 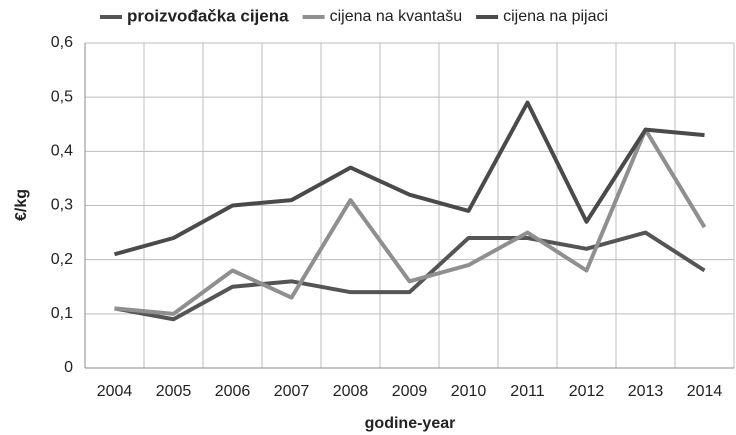 What do you see at coordinates (469, 391) in the screenshot?
I see `x-tick-label: 2010` at bounding box center [469, 391].